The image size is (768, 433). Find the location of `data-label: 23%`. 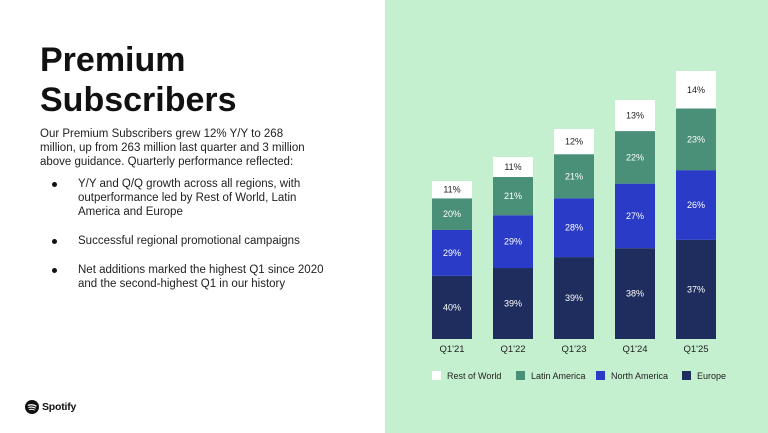

data-label: 23% is located at coordinates (696, 139).